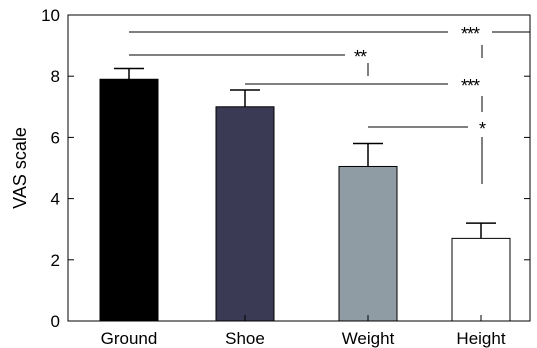 The image size is (537, 348). Describe the element at coordinates (360, 57) in the screenshot. I see `sig-label-ground-shoe: **` at that location.